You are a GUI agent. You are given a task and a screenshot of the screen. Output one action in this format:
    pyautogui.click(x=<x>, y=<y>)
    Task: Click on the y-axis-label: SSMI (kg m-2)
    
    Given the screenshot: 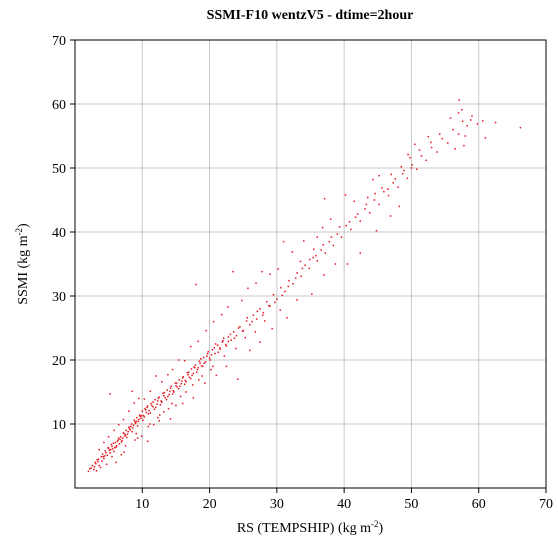 What is the action you would take?
    pyautogui.click(x=22, y=264)
    